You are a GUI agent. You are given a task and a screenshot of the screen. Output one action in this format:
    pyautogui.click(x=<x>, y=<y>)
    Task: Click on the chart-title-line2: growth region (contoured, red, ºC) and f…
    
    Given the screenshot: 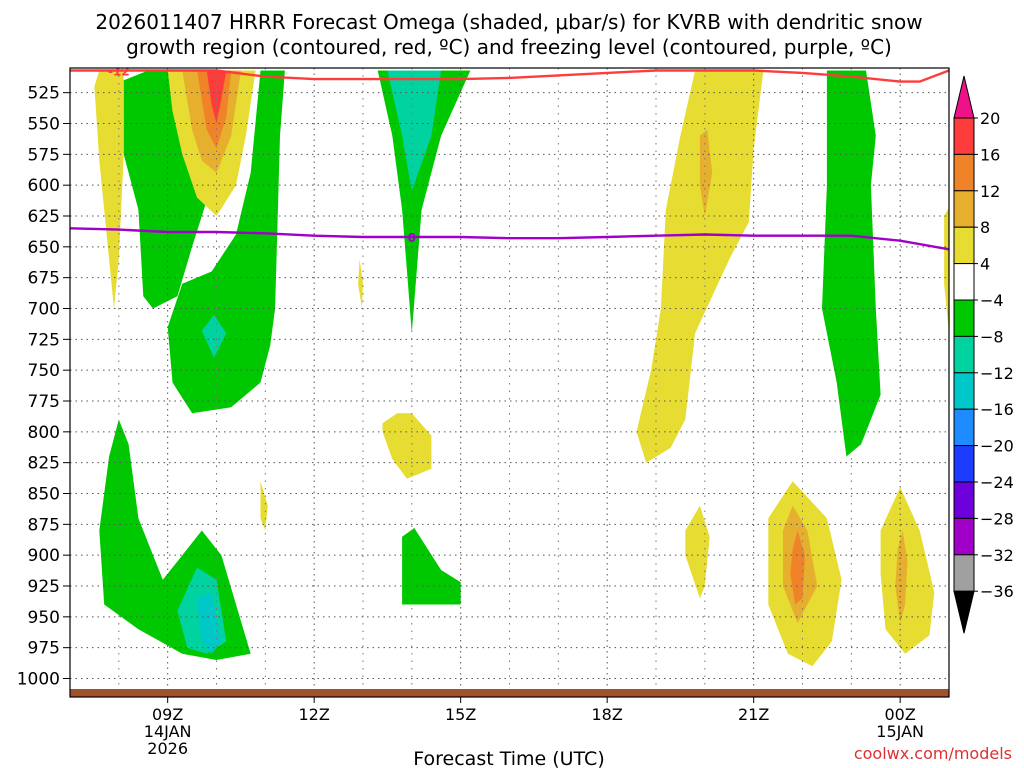 What is the action you would take?
    pyautogui.click(x=509, y=47)
    